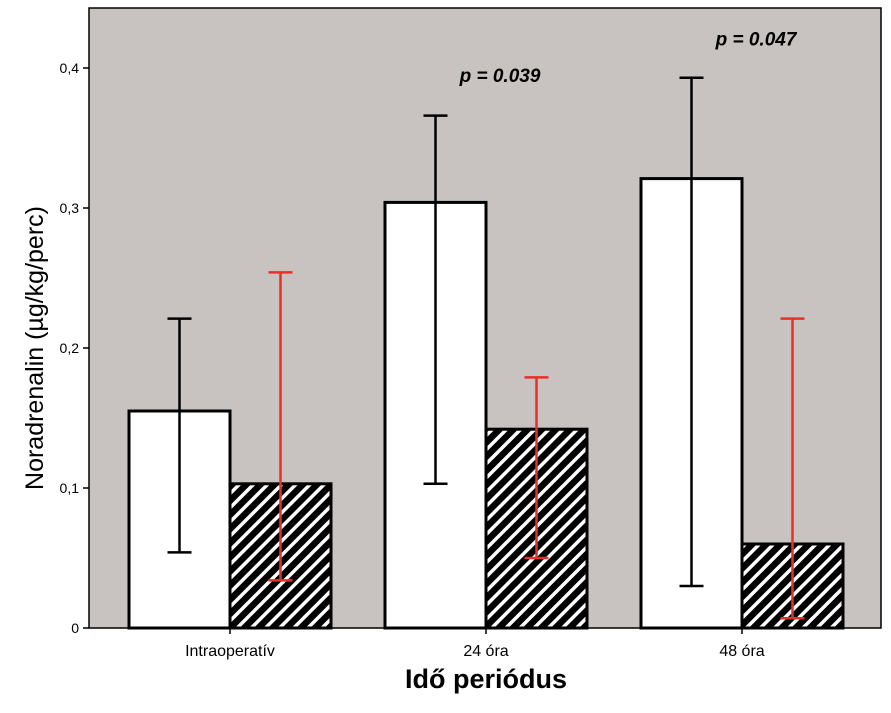 The image size is (891, 713). I want to click on y-tick-label-2: 0,2, so click(70, 348).